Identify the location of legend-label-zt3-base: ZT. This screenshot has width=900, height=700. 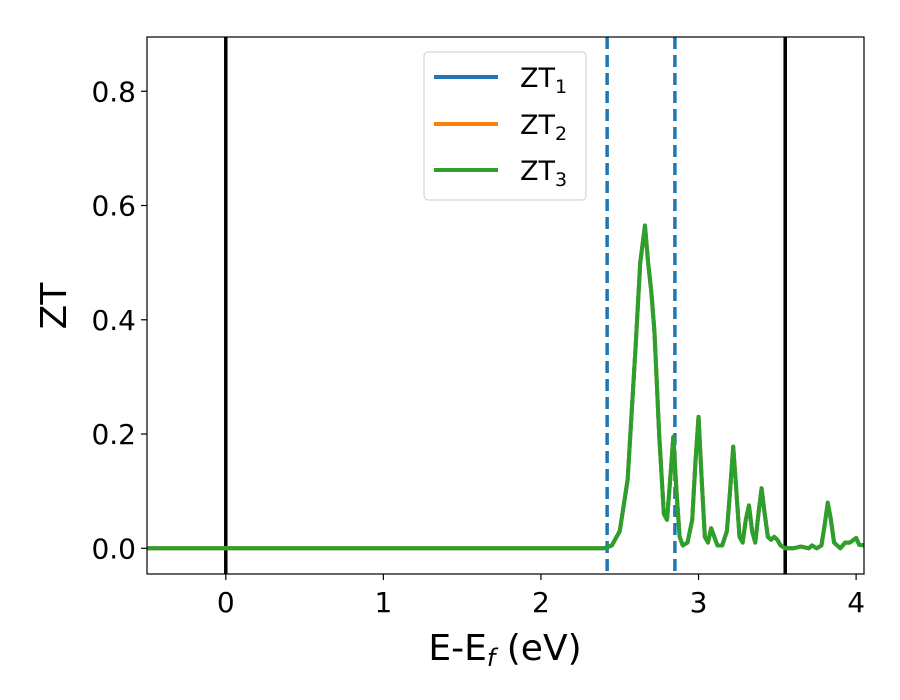
(537, 171).